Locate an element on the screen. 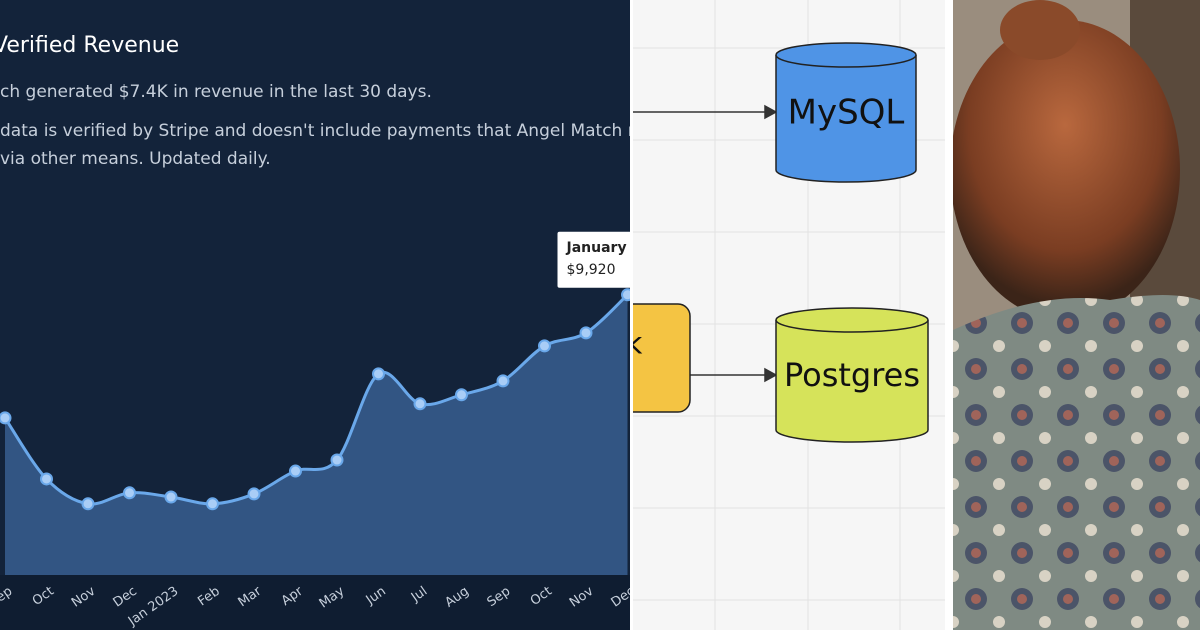  tooltip-box is located at coordinates (593, 259).